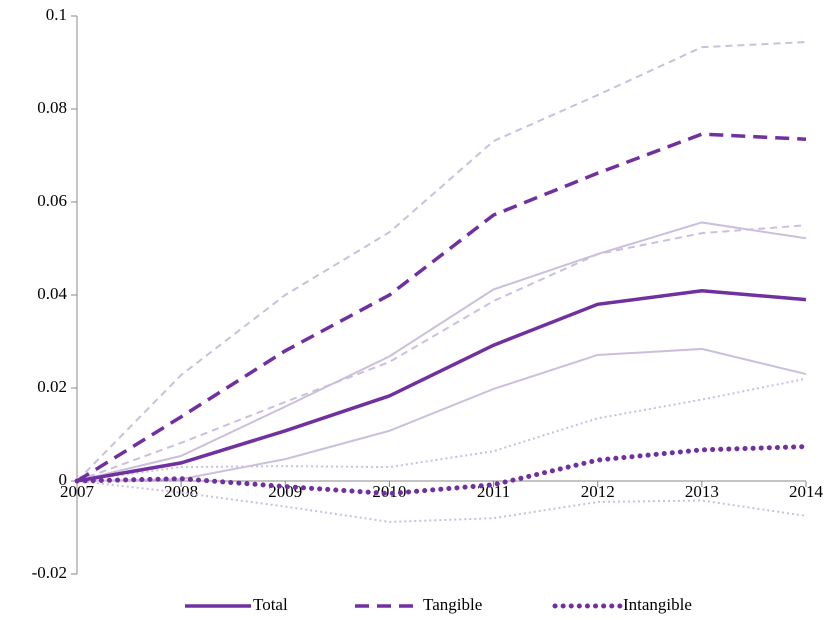 Image resolution: width=827 pixels, height=622 pixels. Describe the element at coordinates (52, 200) in the screenshot. I see `y-tick-label: 0.06` at that location.